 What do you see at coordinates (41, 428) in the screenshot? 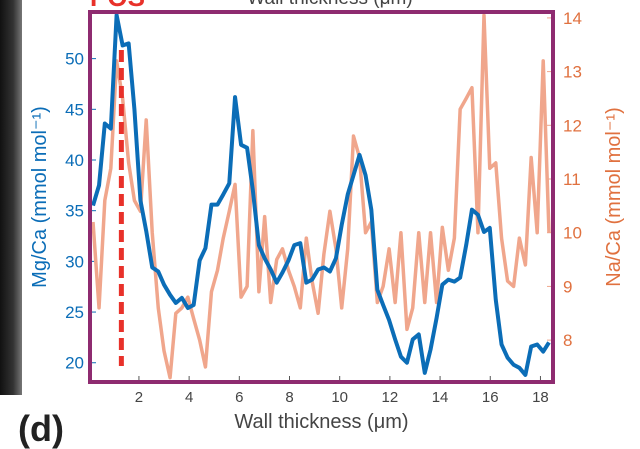
I see `panel-label: (d)` at bounding box center [41, 428].